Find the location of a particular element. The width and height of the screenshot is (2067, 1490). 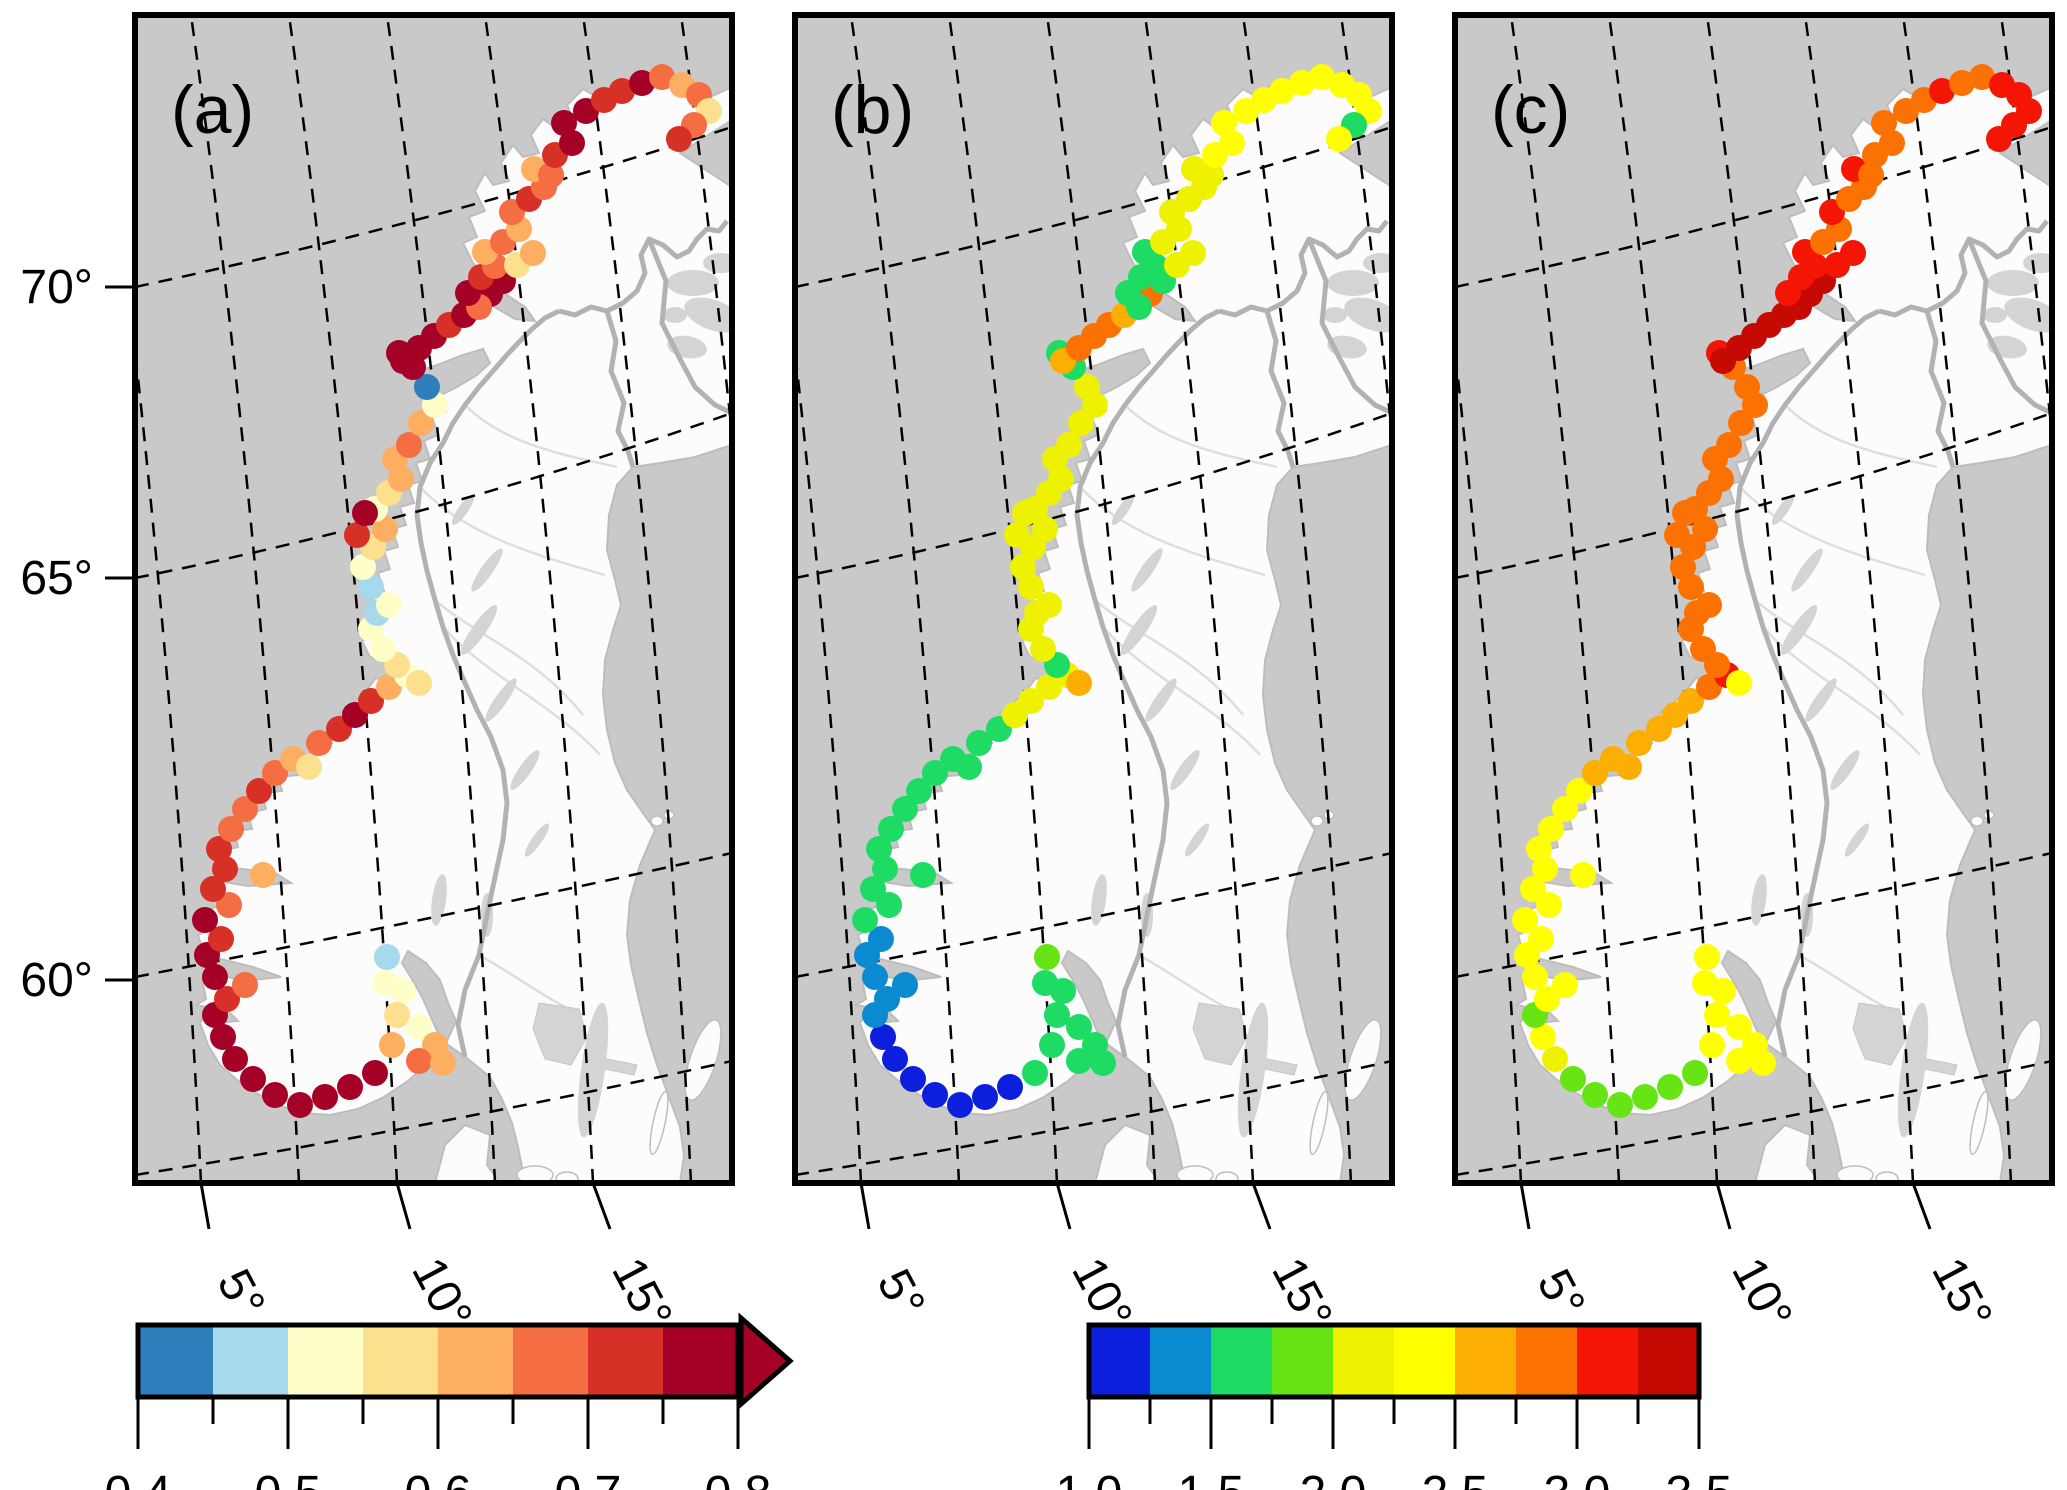

colorbar-tick-label: 0.4 is located at coordinates (138, 1478).